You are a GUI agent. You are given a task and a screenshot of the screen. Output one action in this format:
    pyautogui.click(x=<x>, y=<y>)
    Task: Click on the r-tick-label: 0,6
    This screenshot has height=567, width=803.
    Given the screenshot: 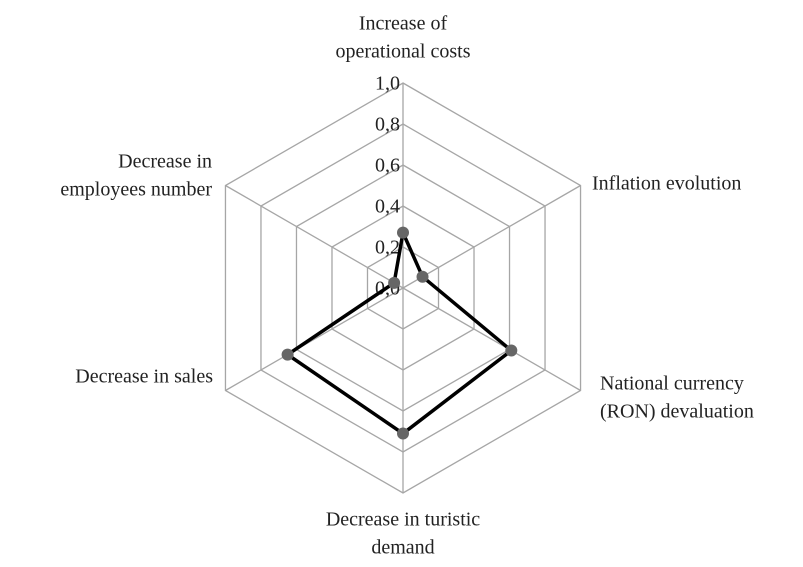 What is the action you would take?
    pyautogui.click(x=387, y=166)
    